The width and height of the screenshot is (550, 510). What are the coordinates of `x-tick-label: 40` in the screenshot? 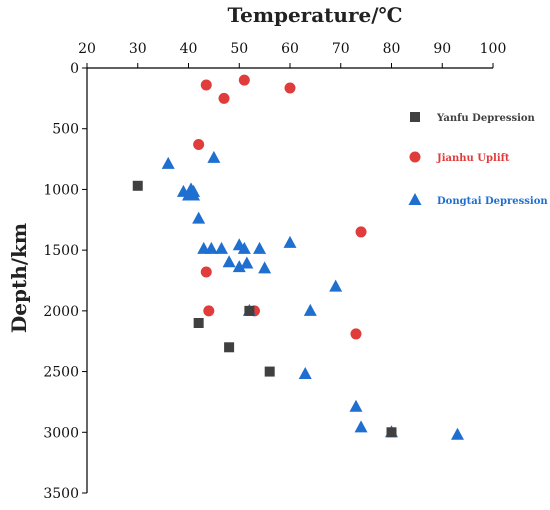 It's located at (189, 49).